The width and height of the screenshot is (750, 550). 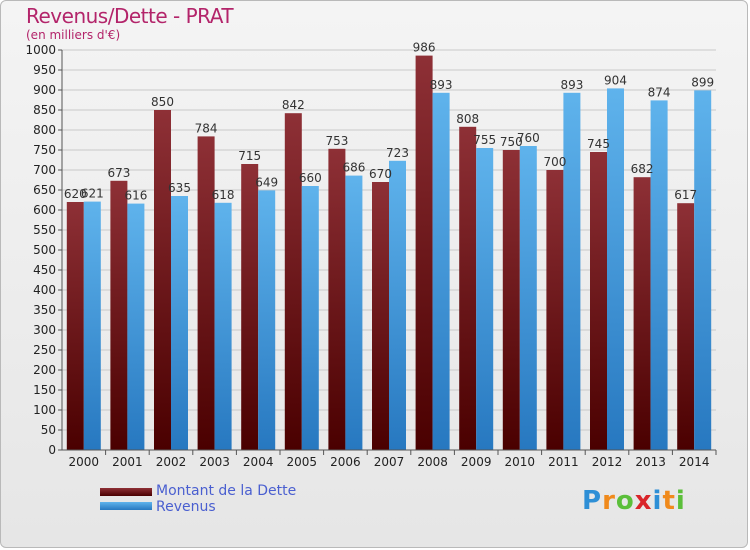 I want to click on y-tick-label: 1000, so click(x=40, y=50).